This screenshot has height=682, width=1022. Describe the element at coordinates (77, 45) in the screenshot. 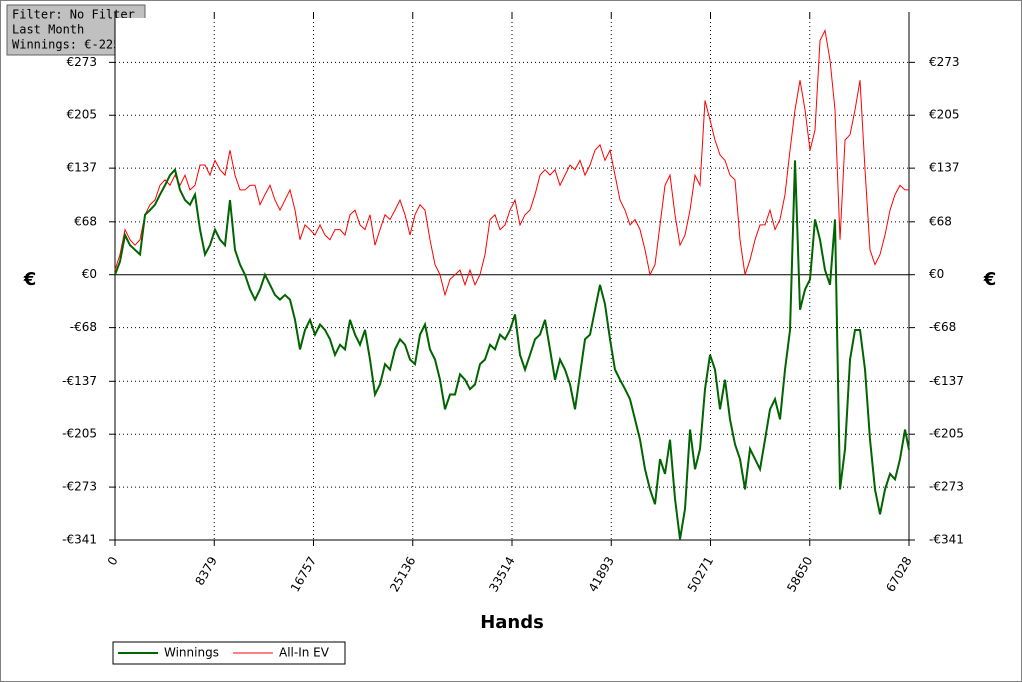

I see `info-winnings: Winnings: €-225.38` at that location.